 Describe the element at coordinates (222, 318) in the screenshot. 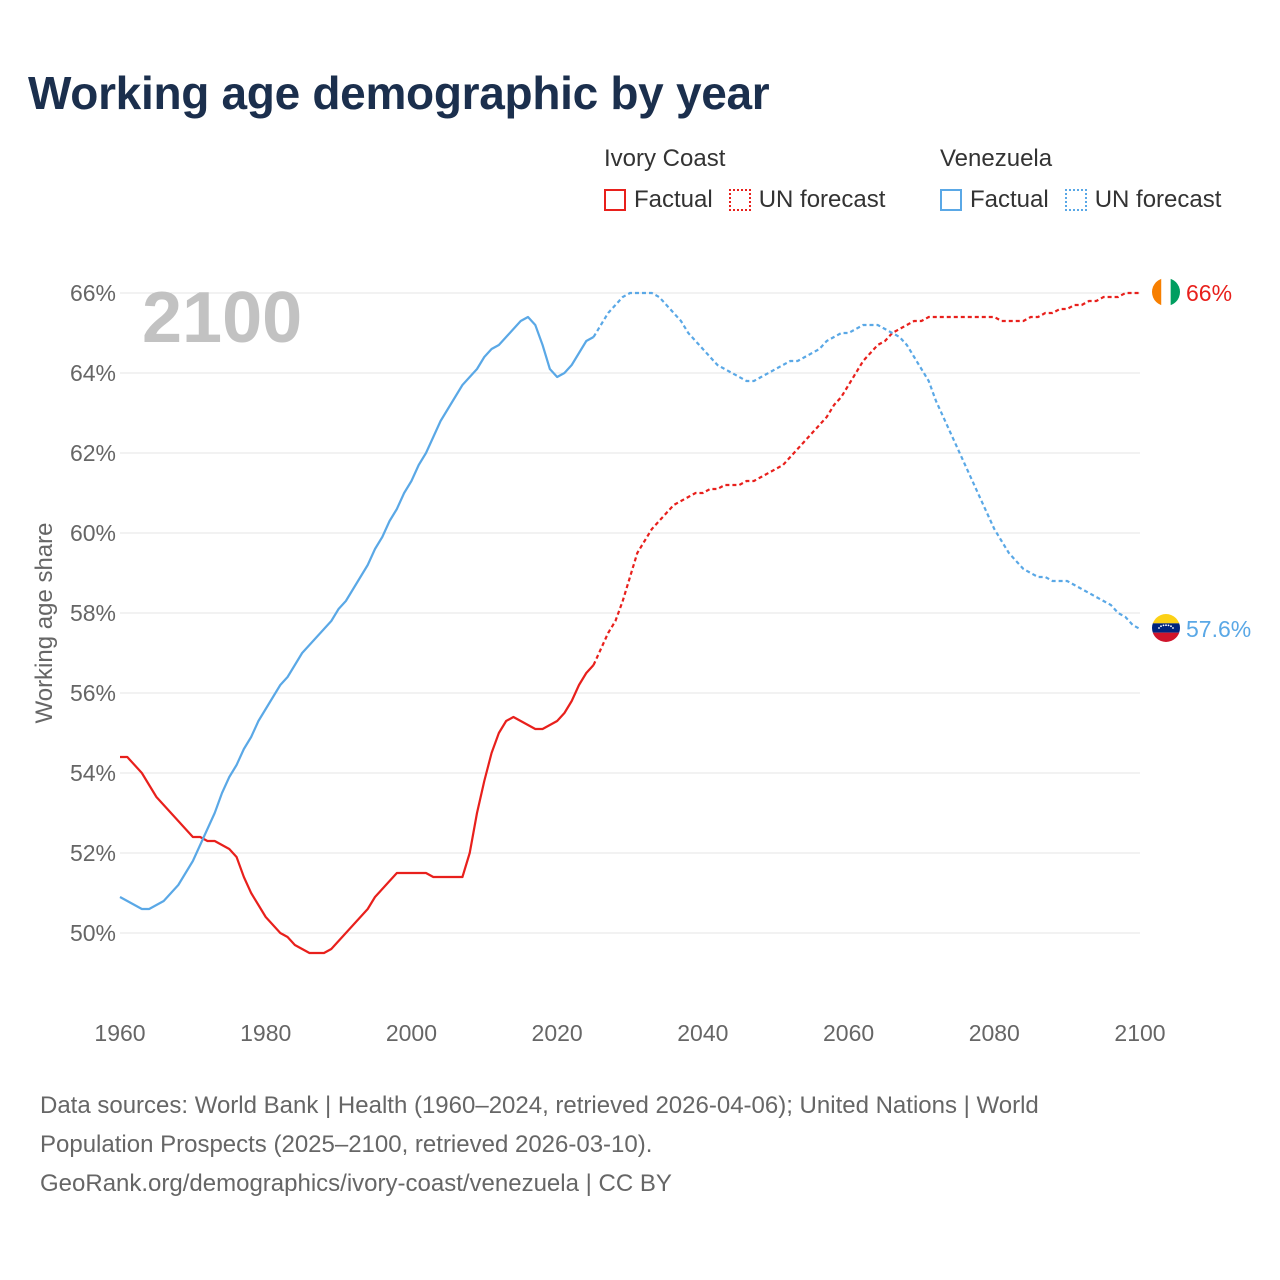

I see `year-overlay: 2100` at that location.